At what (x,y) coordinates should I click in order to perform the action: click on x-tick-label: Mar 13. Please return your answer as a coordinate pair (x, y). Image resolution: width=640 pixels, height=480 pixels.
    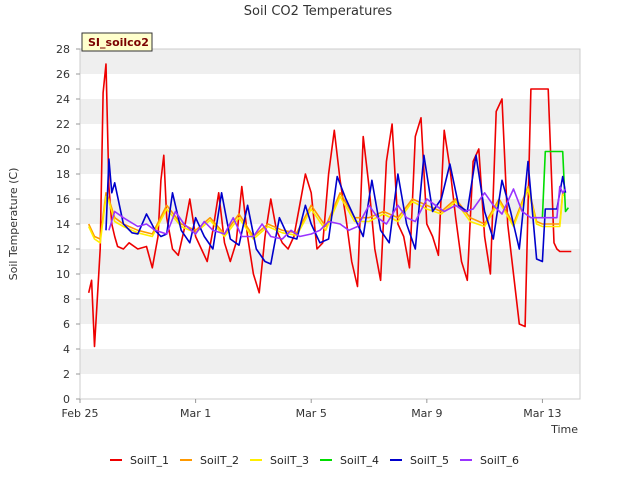
    Looking at the image, I should click on (542, 413).